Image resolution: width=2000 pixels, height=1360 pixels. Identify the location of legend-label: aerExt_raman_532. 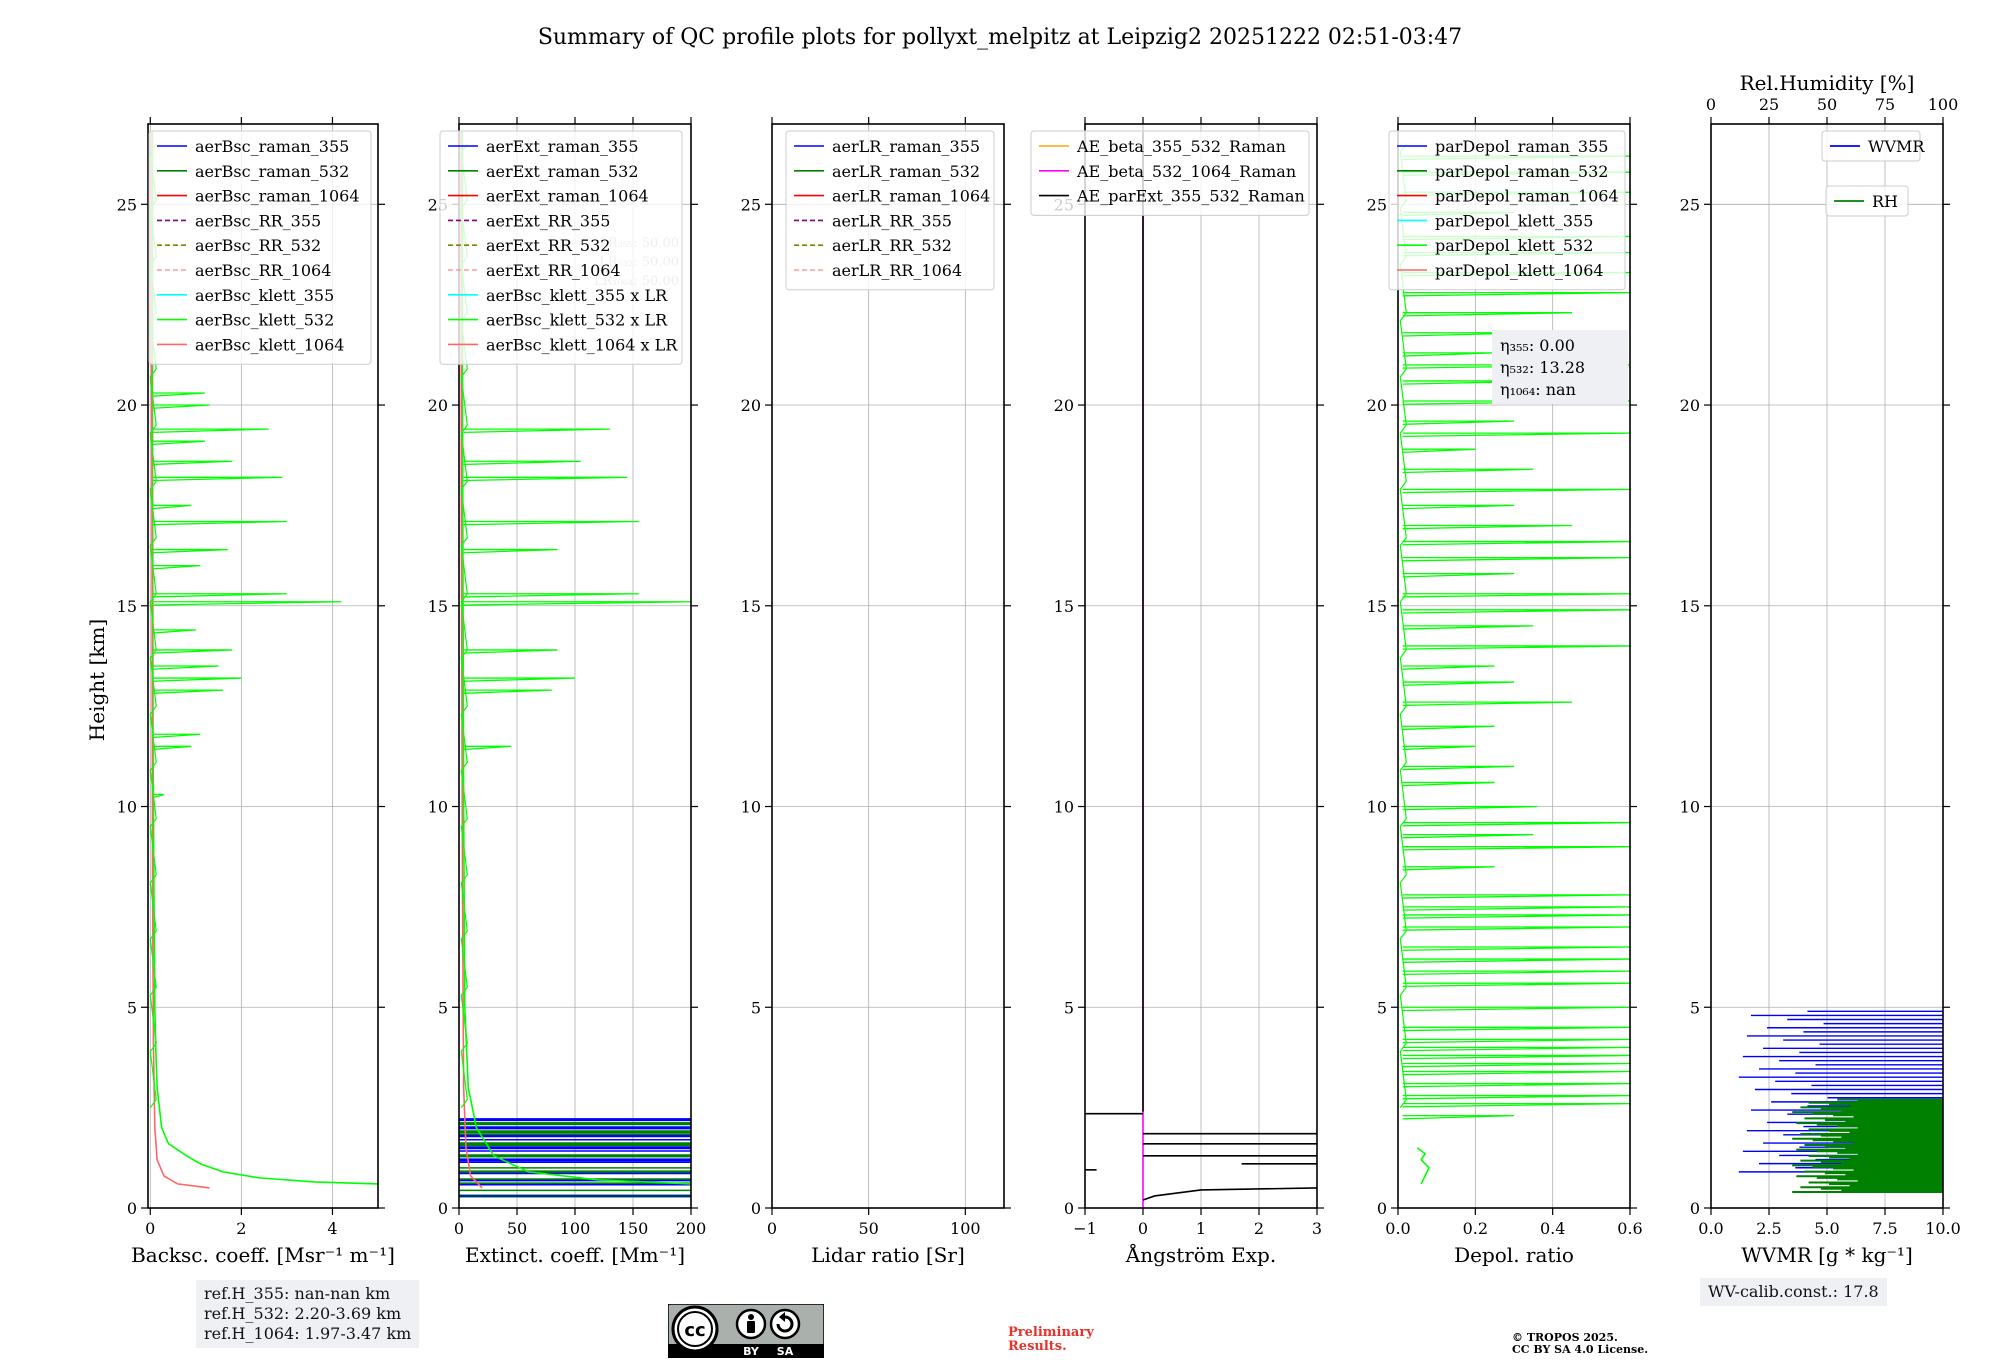
(562, 171).